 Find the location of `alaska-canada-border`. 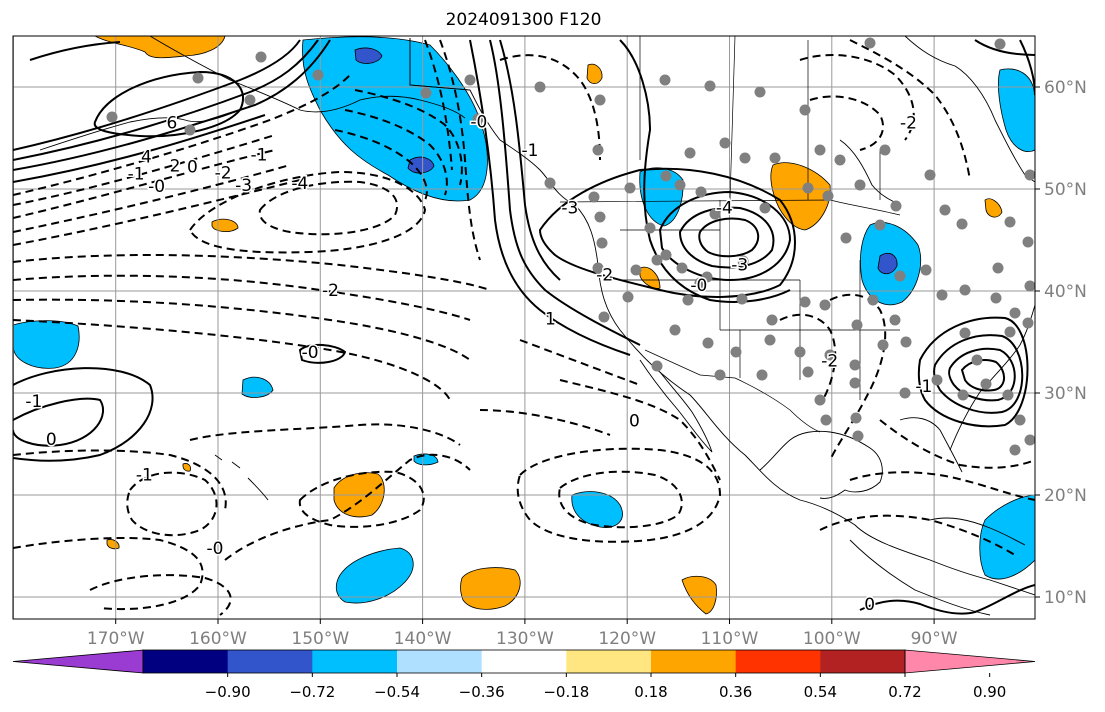

alaska-canada-border is located at coordinates (440, 64).